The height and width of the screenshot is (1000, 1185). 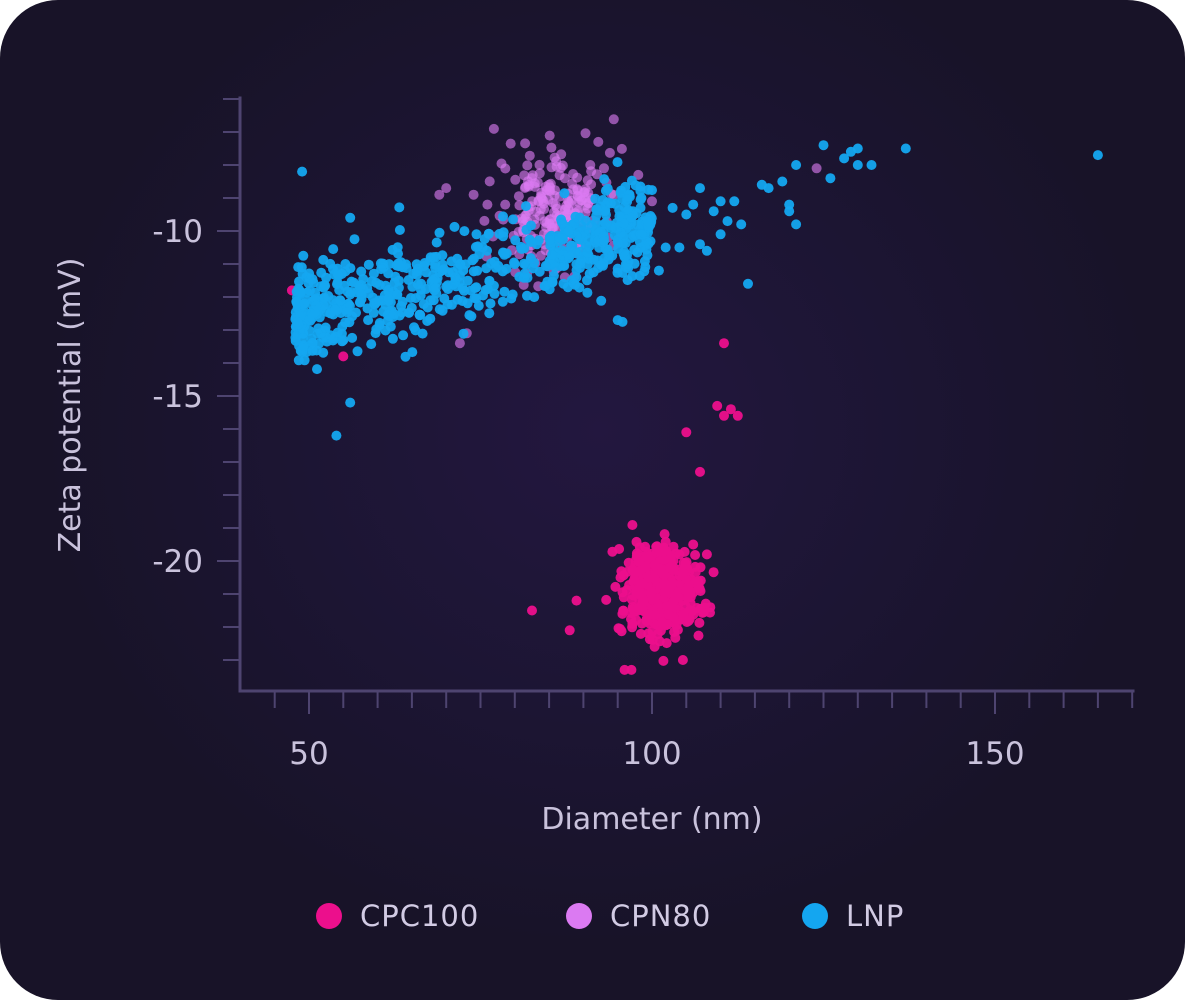 I want to click on legend-item-cpn80: CPN80, so click(x=638, y=916).